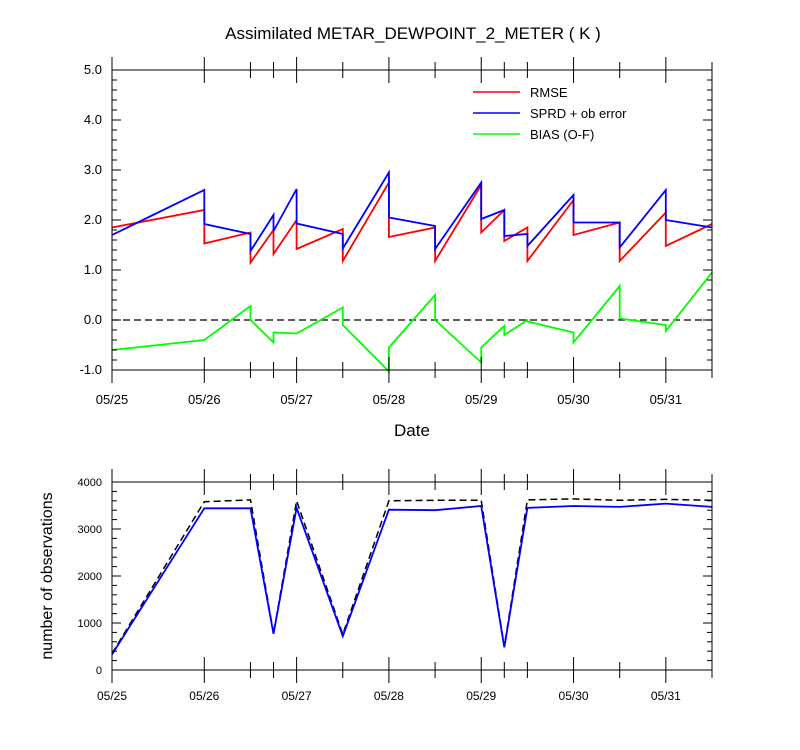 The image size is (800, 750). Describe the element at coordinates (91, 369) in the screenshot. I see `y-tick-label: -1.0` at that location.